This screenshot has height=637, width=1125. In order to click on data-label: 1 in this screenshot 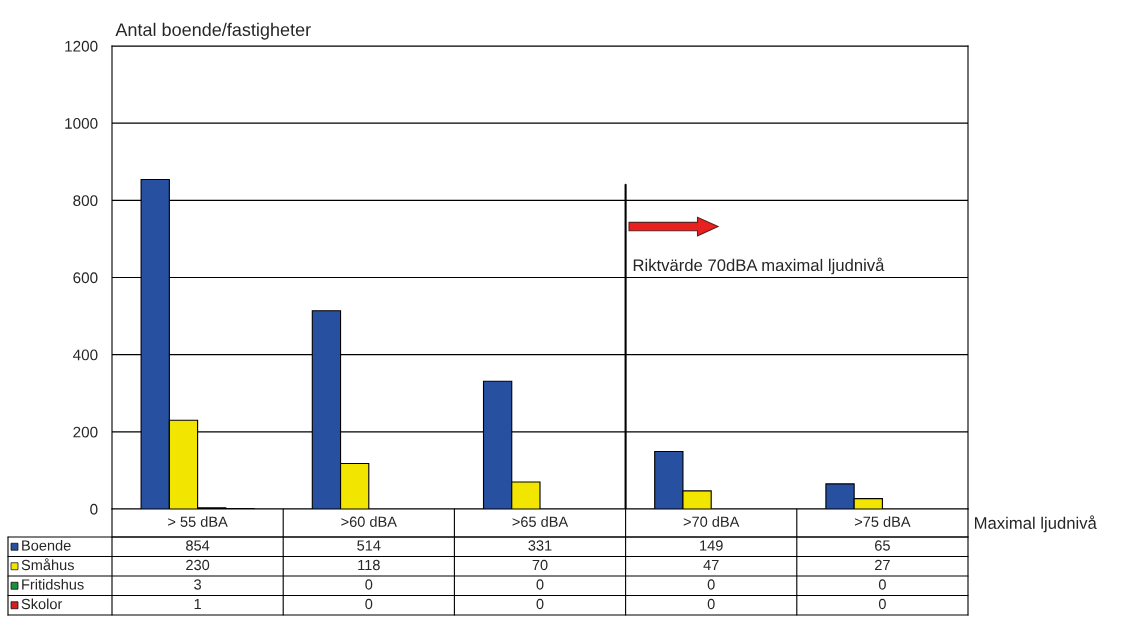, I will do `click(197, 604)`.